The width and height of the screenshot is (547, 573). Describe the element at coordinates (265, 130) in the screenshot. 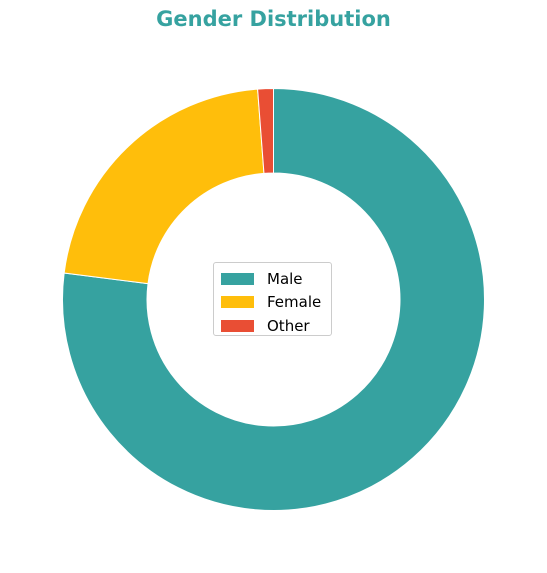

I see `slice-other` at that location.